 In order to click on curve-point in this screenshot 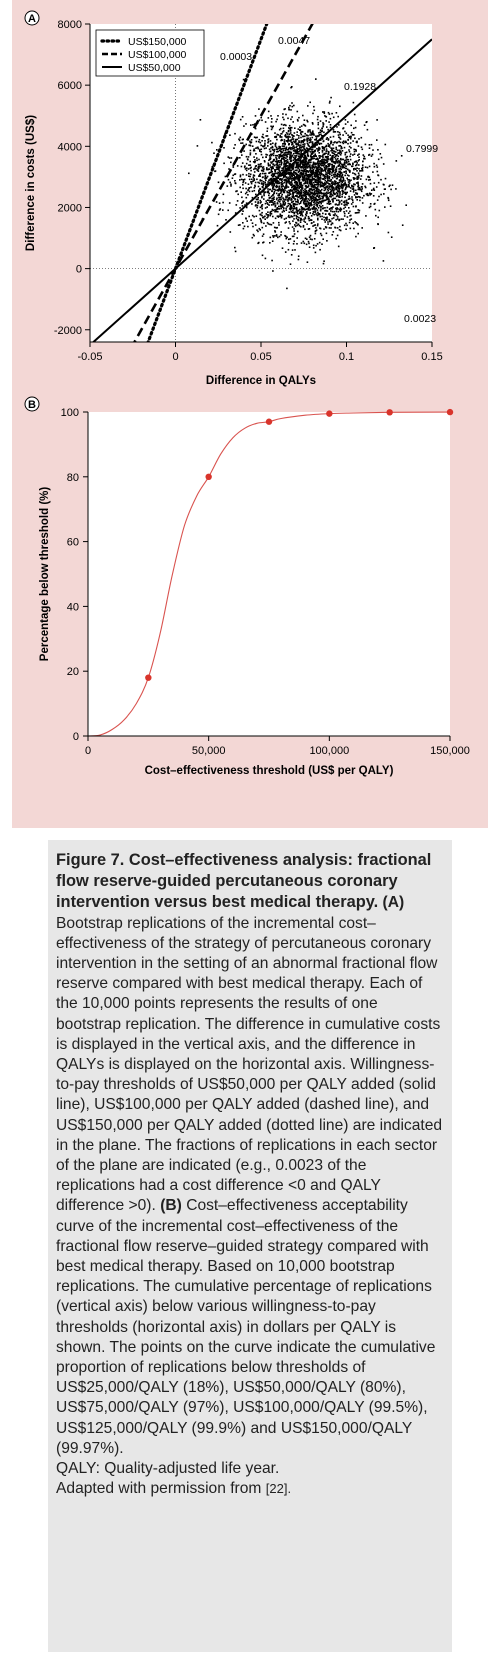, I will do `click(269, 421)`.